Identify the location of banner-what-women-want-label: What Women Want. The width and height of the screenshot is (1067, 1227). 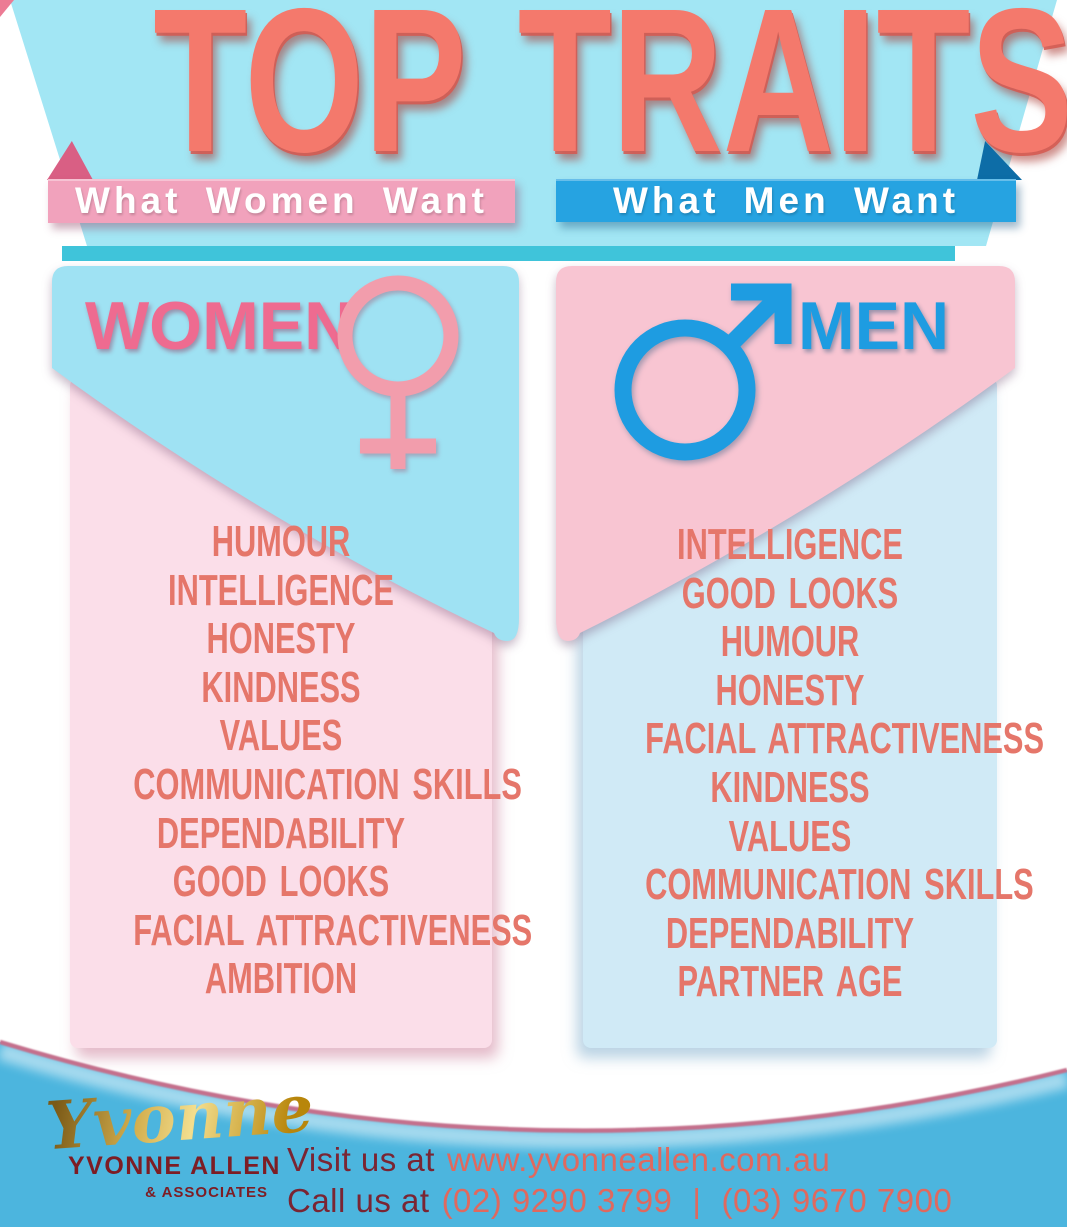
(281, 200).